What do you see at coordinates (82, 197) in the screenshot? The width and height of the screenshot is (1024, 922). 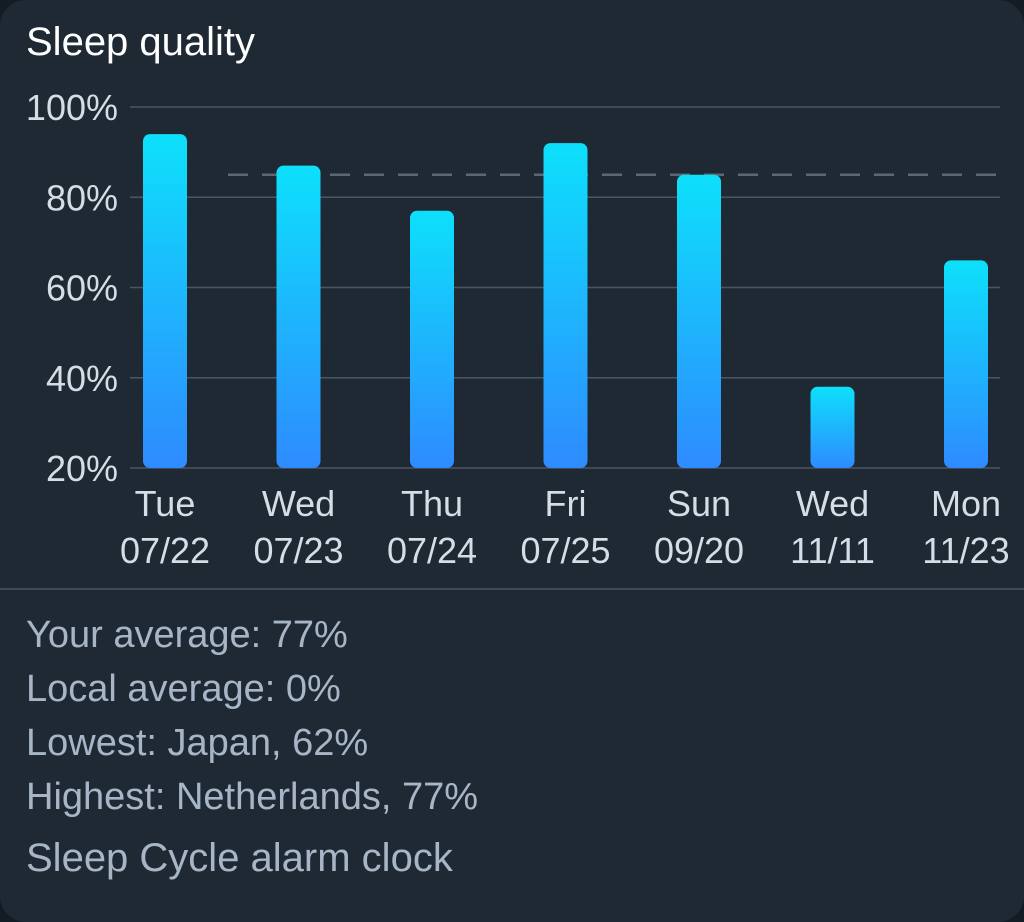 I see `y-tick-label: 80%` at bounding box center [82, 197].